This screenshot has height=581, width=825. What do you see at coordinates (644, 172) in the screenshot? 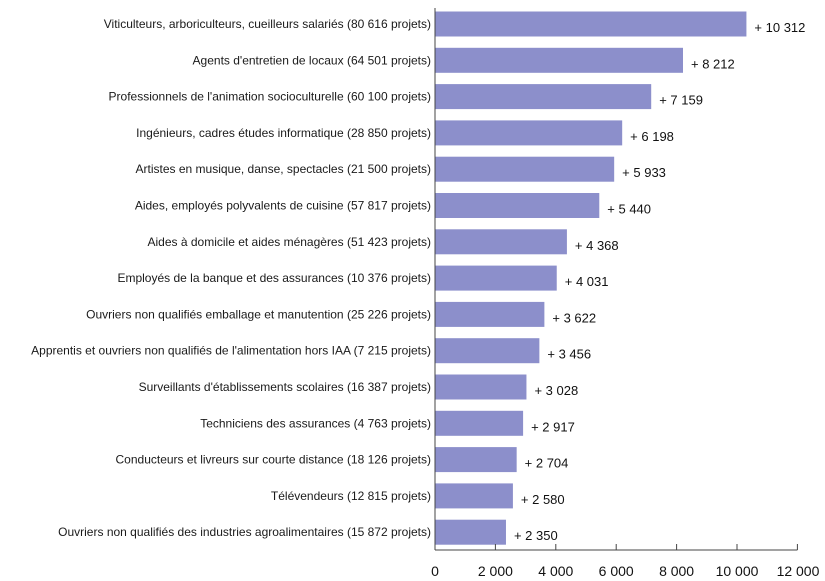
I see `value-label: + 5 933` at bounding box center [644, 172].